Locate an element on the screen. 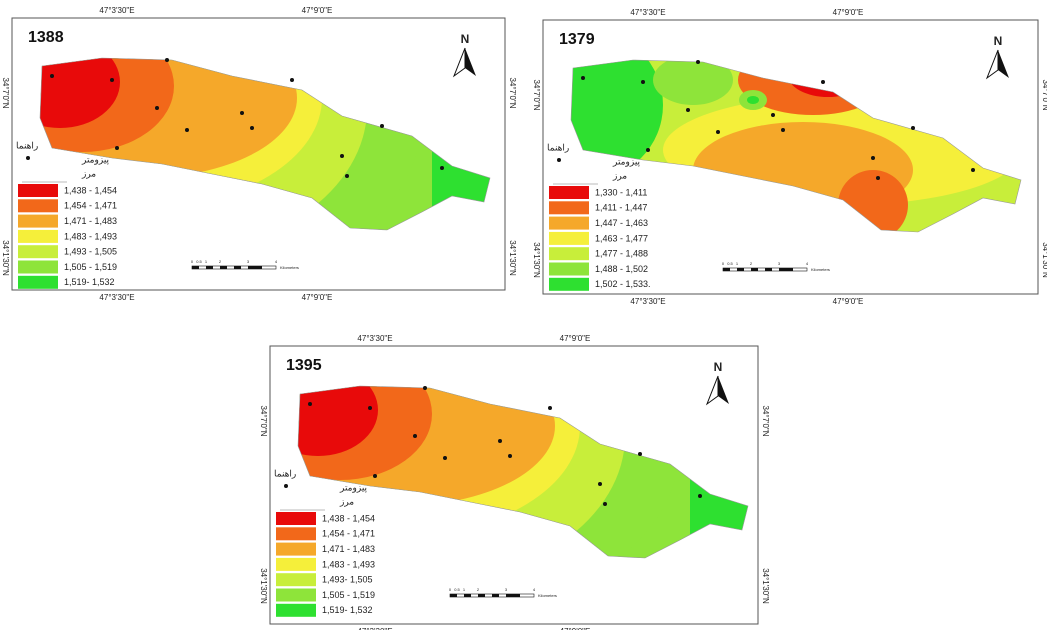 Image resolution: width=1047 pixels, height=630 pixels. legend-label: 1,483 - 1,493 is located at coordinates (90, 236).